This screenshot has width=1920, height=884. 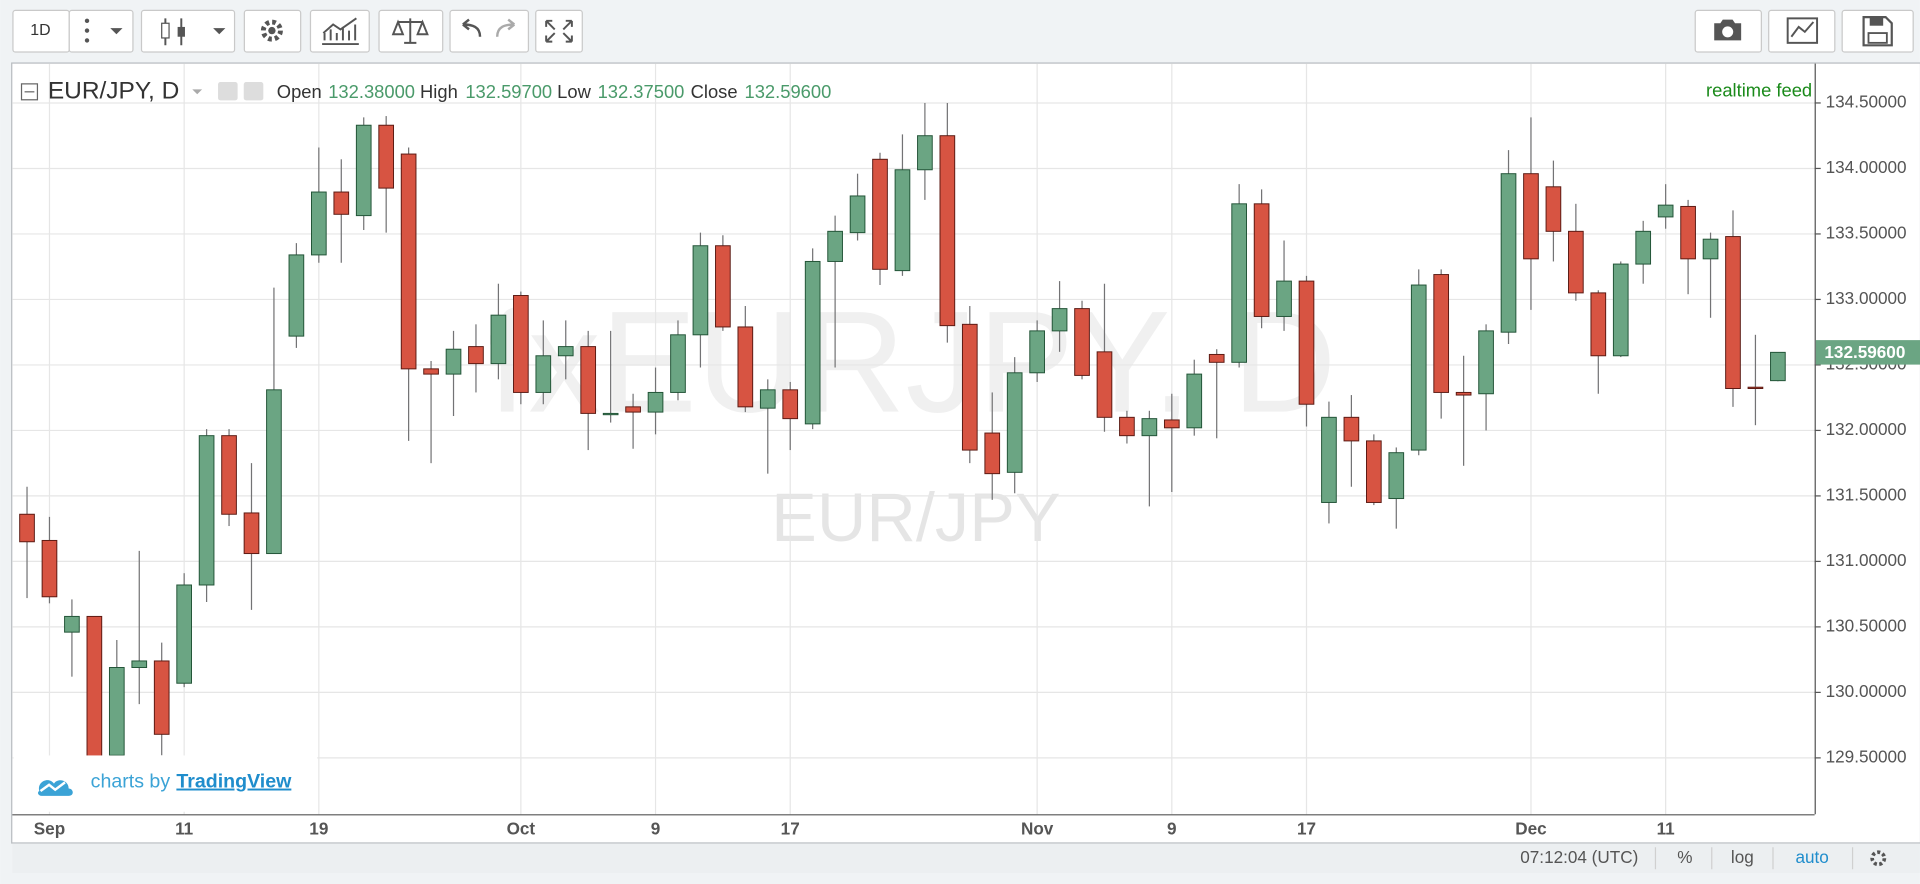 What do you see at coordinates (439, 91) in the screenshot?
I see `high-label: High` at bounding box center [439, 91].